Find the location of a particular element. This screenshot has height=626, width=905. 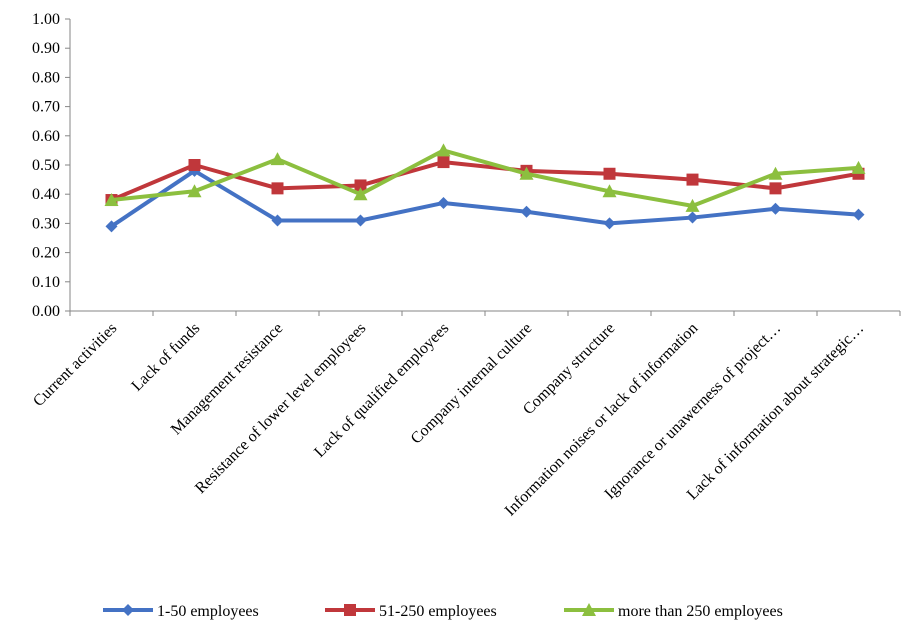

x-tick-label: Resistance of lower level employees is located at coordinates (280, 408).